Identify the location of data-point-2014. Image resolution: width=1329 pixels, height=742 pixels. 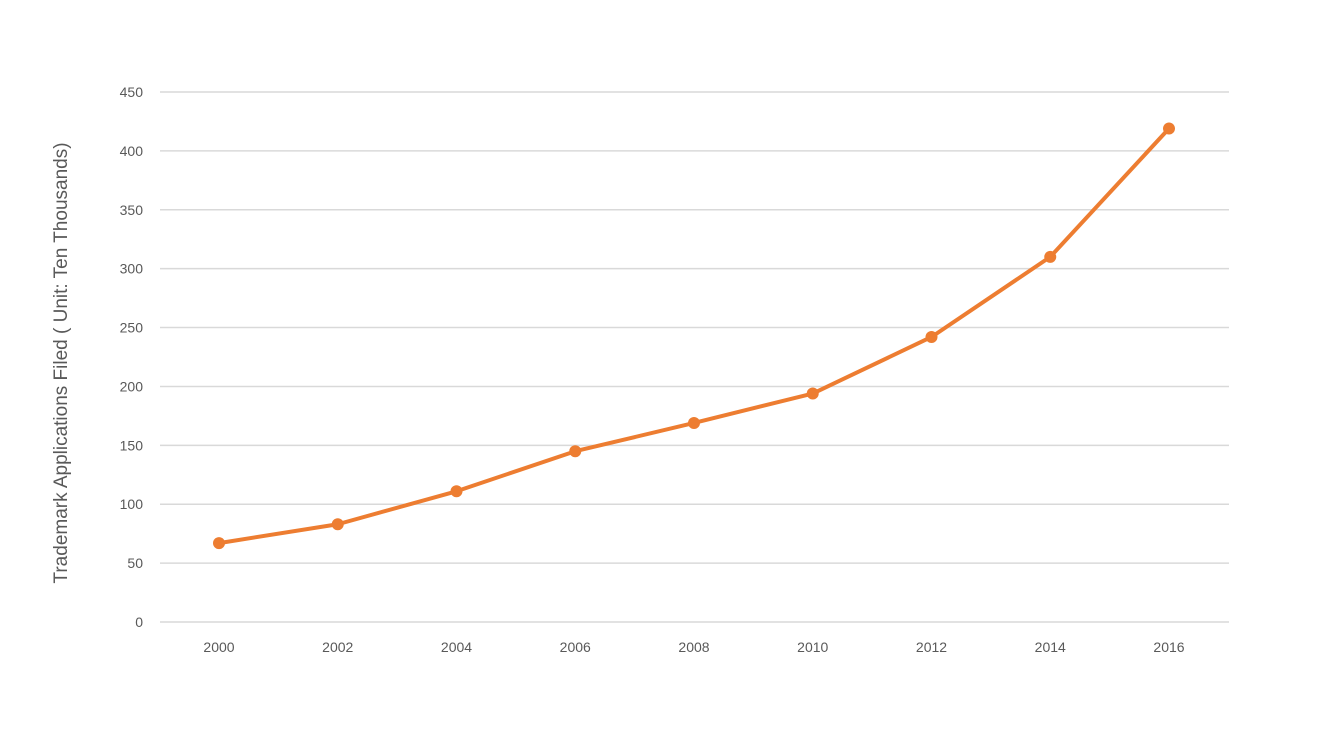
(1050, 256).